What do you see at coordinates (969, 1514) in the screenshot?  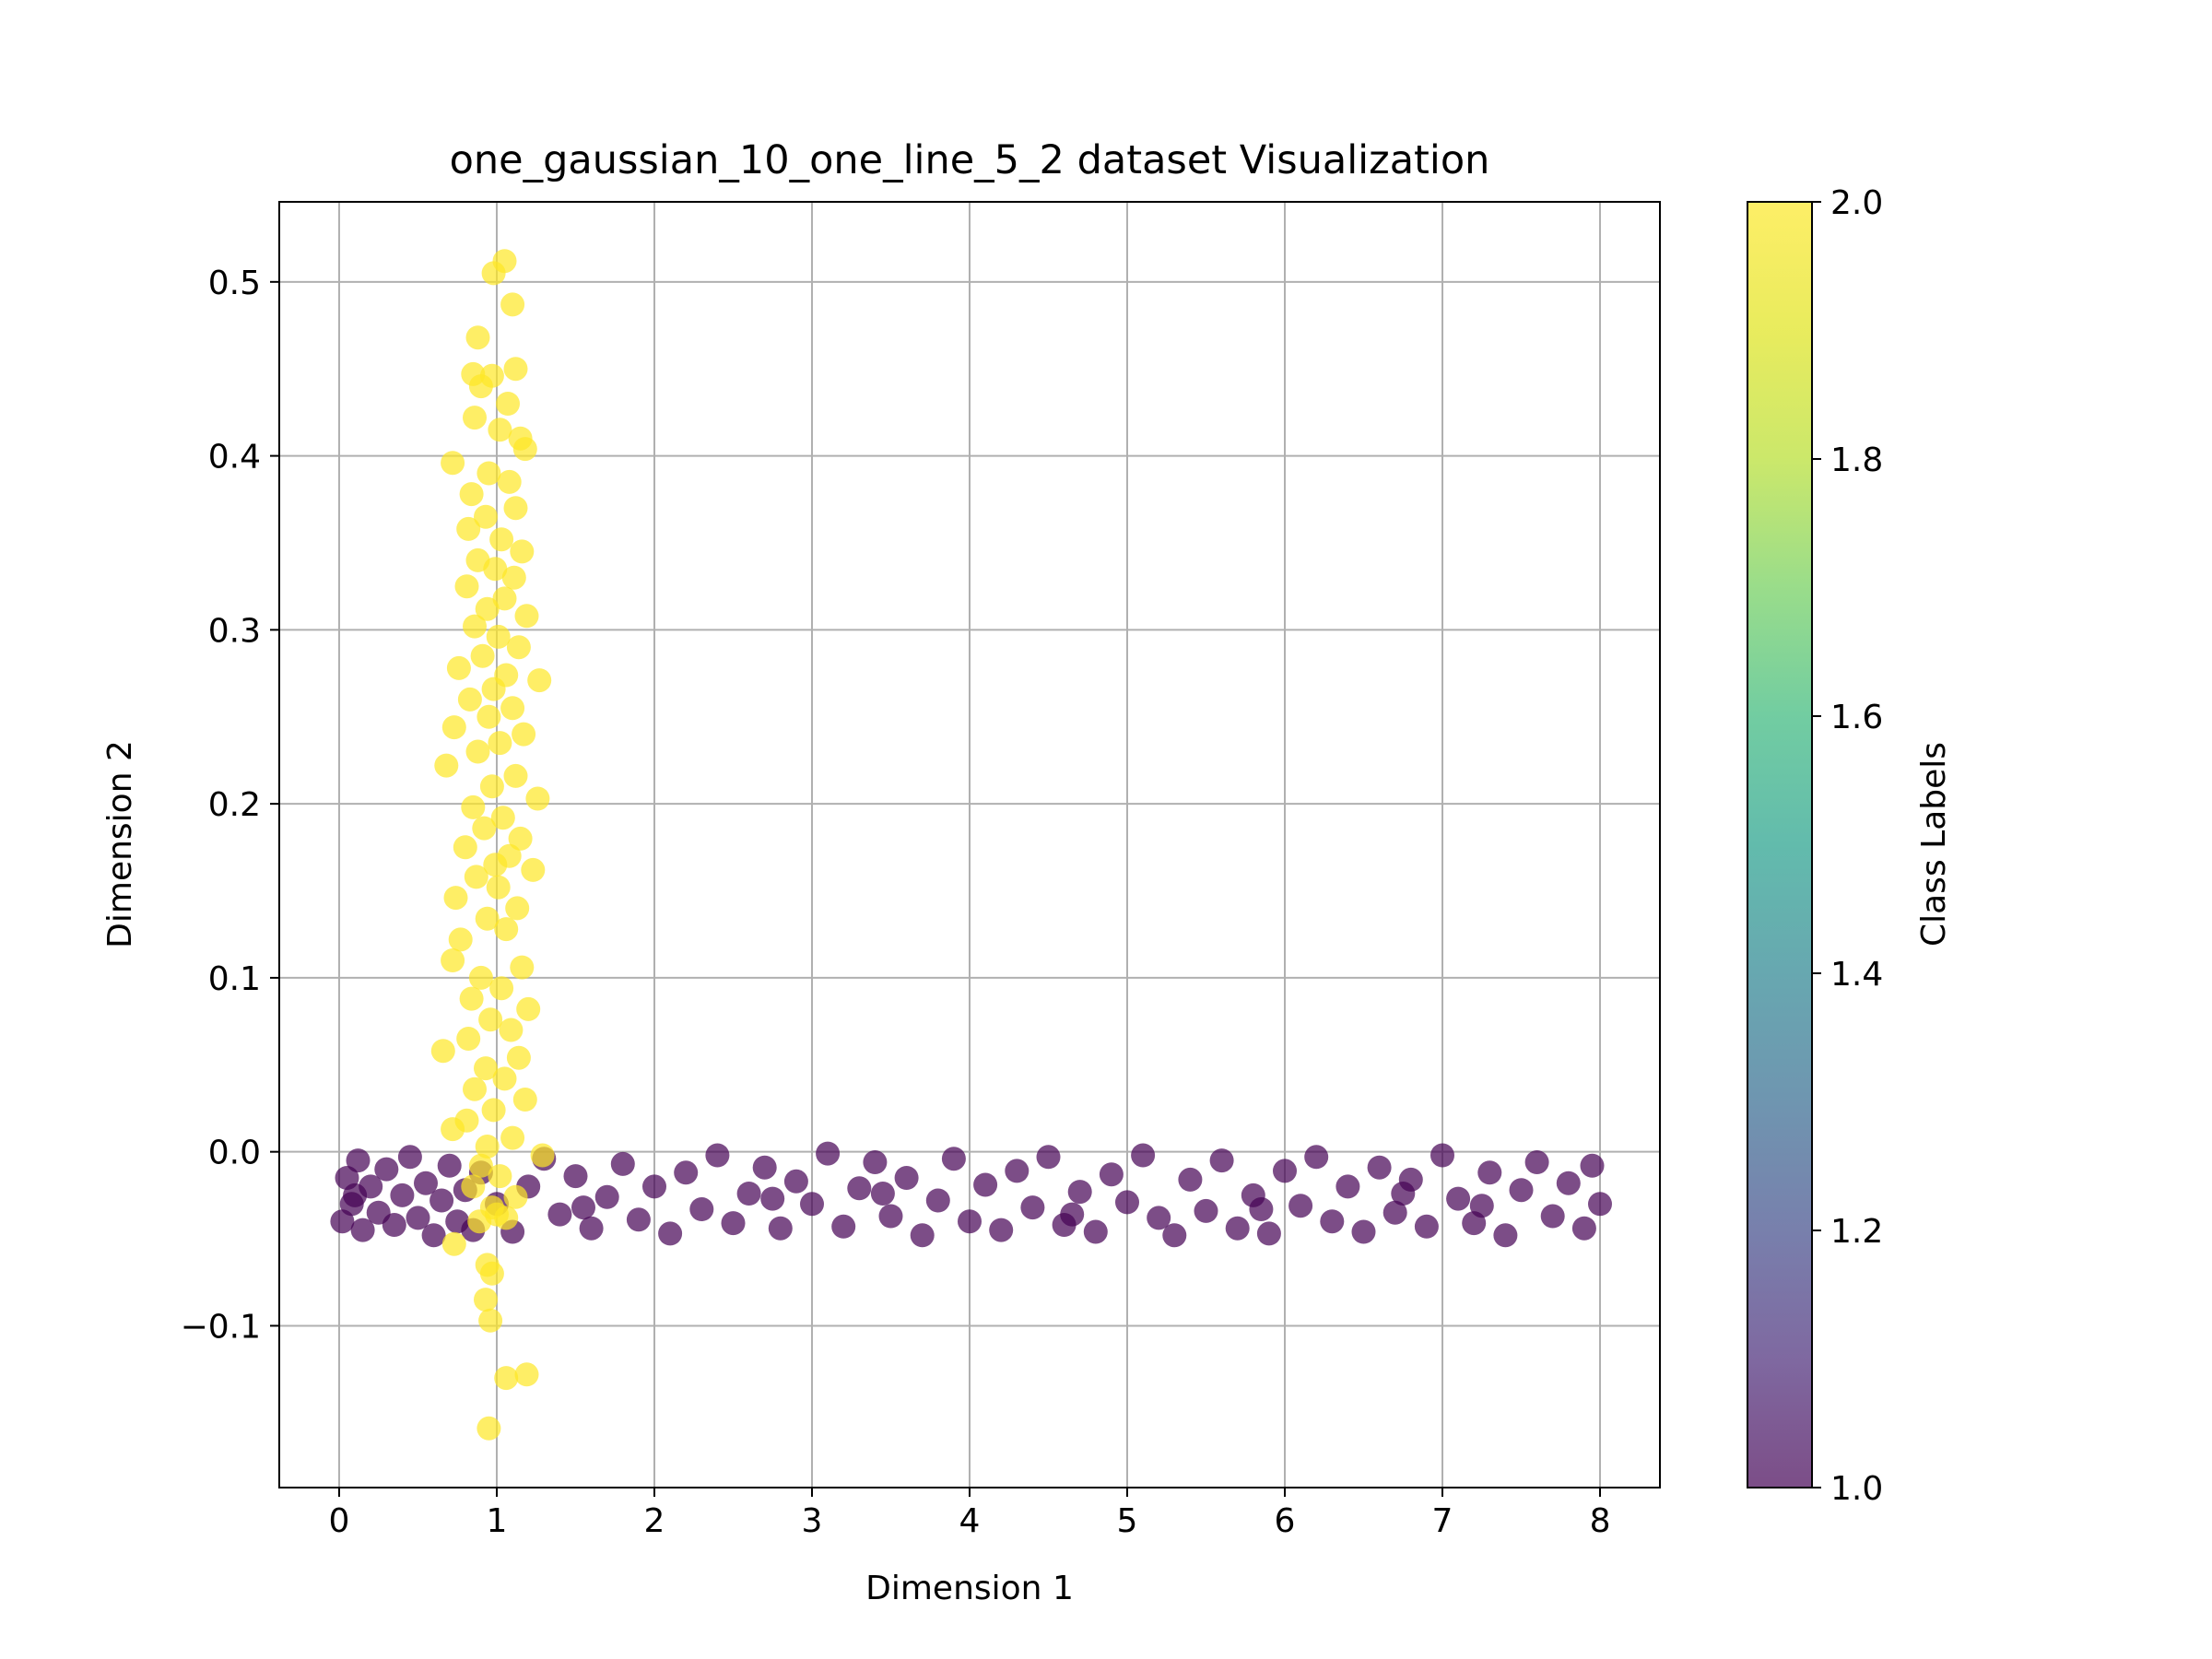 I see `x-axis: 0 1 2 3 4 5 6 7 8` at bounding box center [969, 1514].